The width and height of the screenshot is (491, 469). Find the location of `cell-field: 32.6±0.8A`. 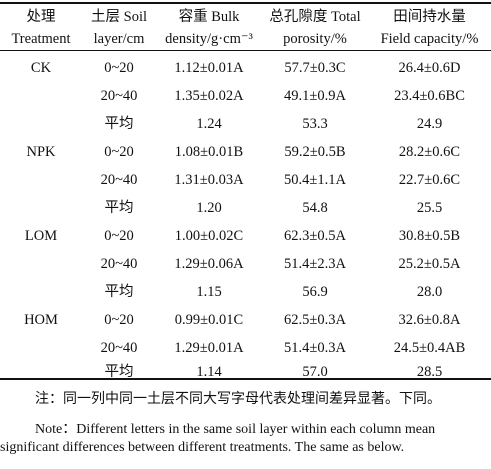

cell-field: 32.6±0.8A is located at coordinates (429, 320).